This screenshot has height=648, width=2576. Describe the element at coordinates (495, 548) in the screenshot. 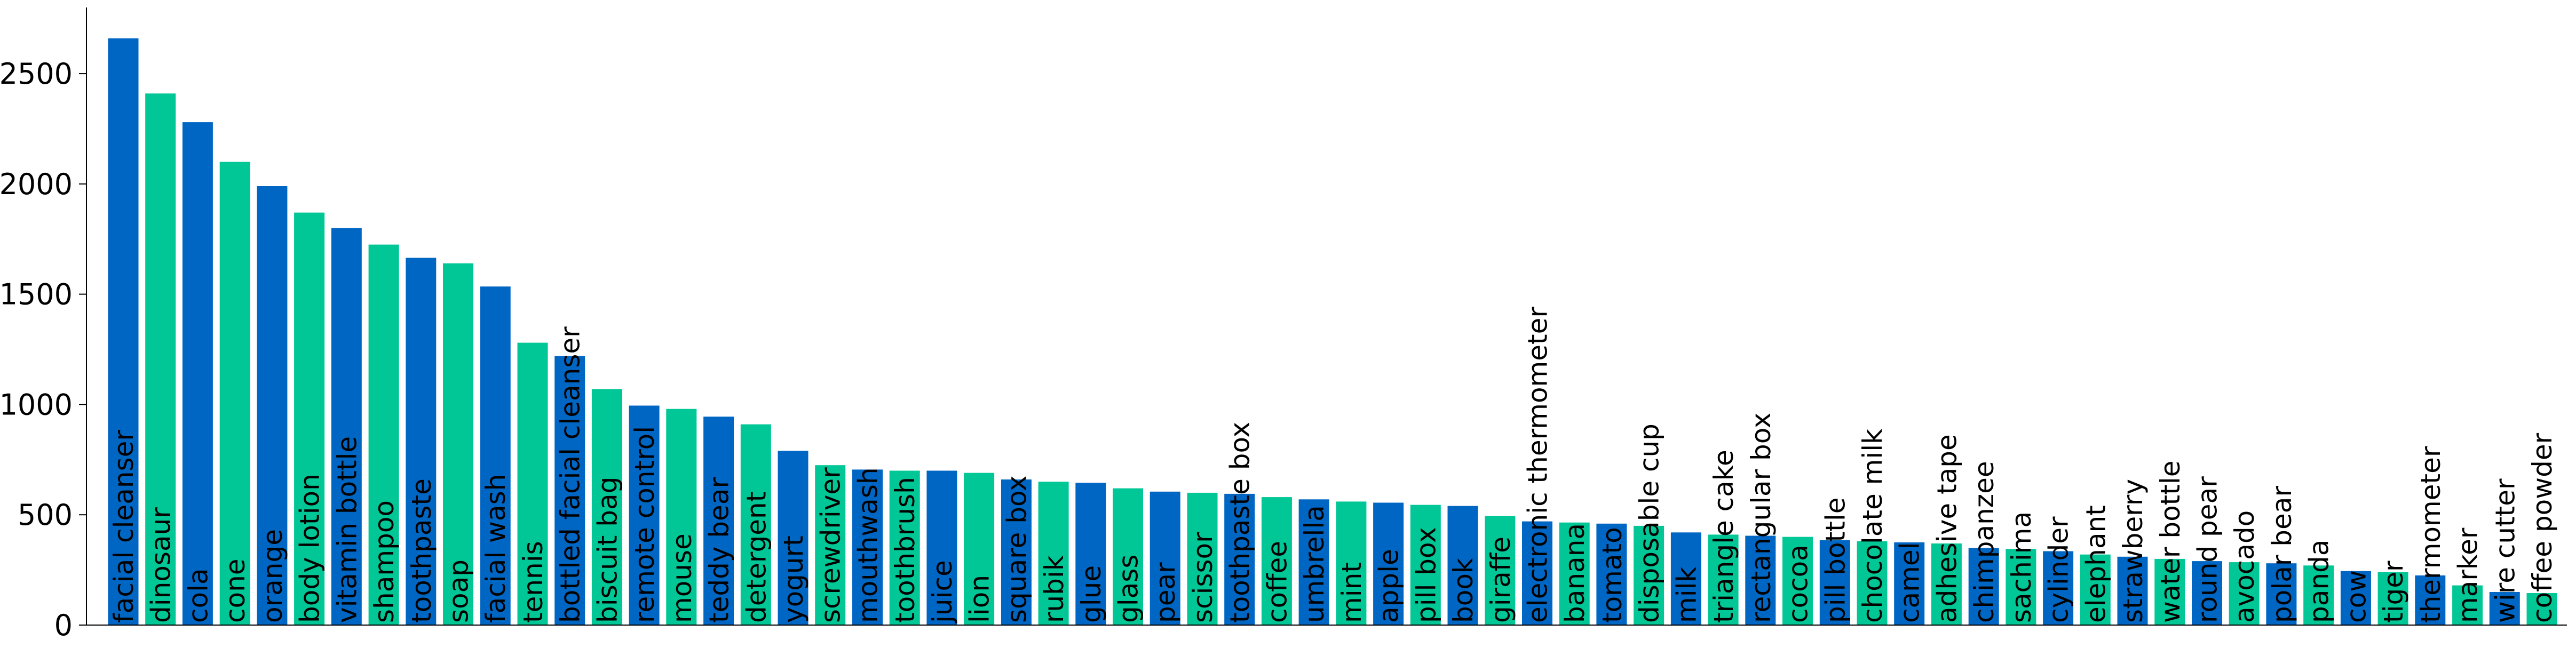

I see `bar-category-label: facial wash` at that location.